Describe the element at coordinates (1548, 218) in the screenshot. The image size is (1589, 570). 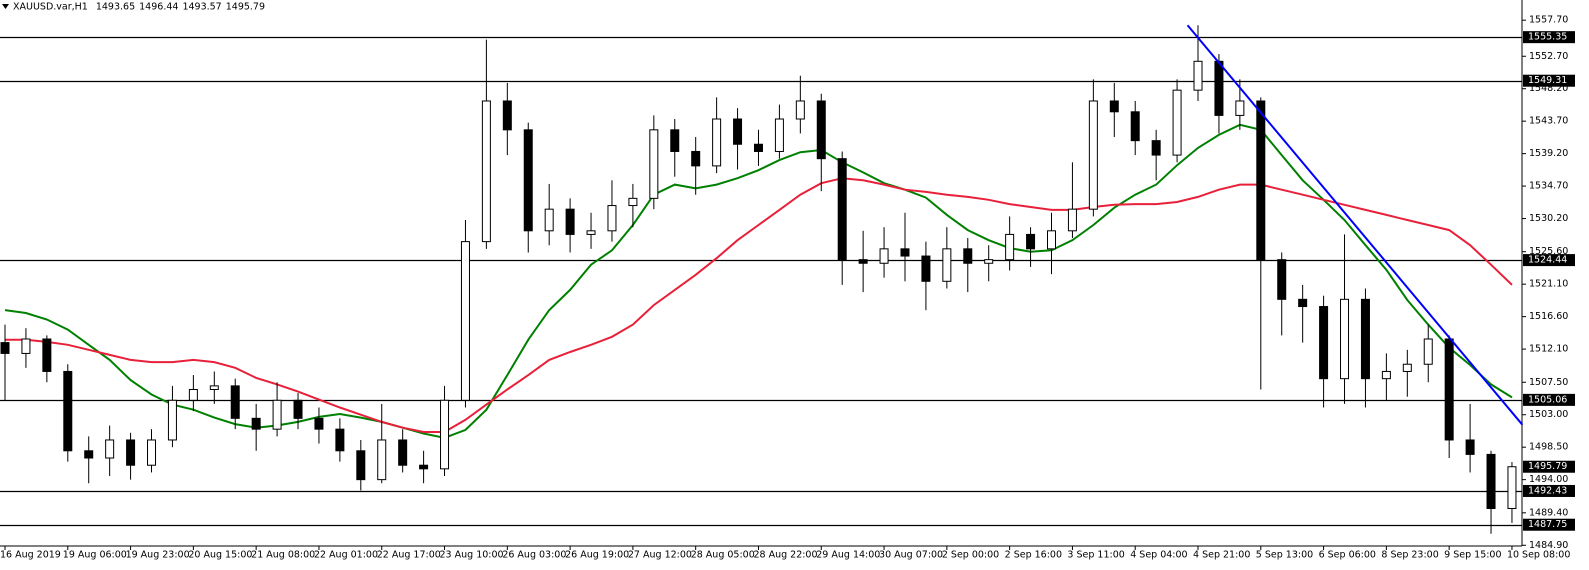
I see `y-tick-label: 1530.20` at that location.